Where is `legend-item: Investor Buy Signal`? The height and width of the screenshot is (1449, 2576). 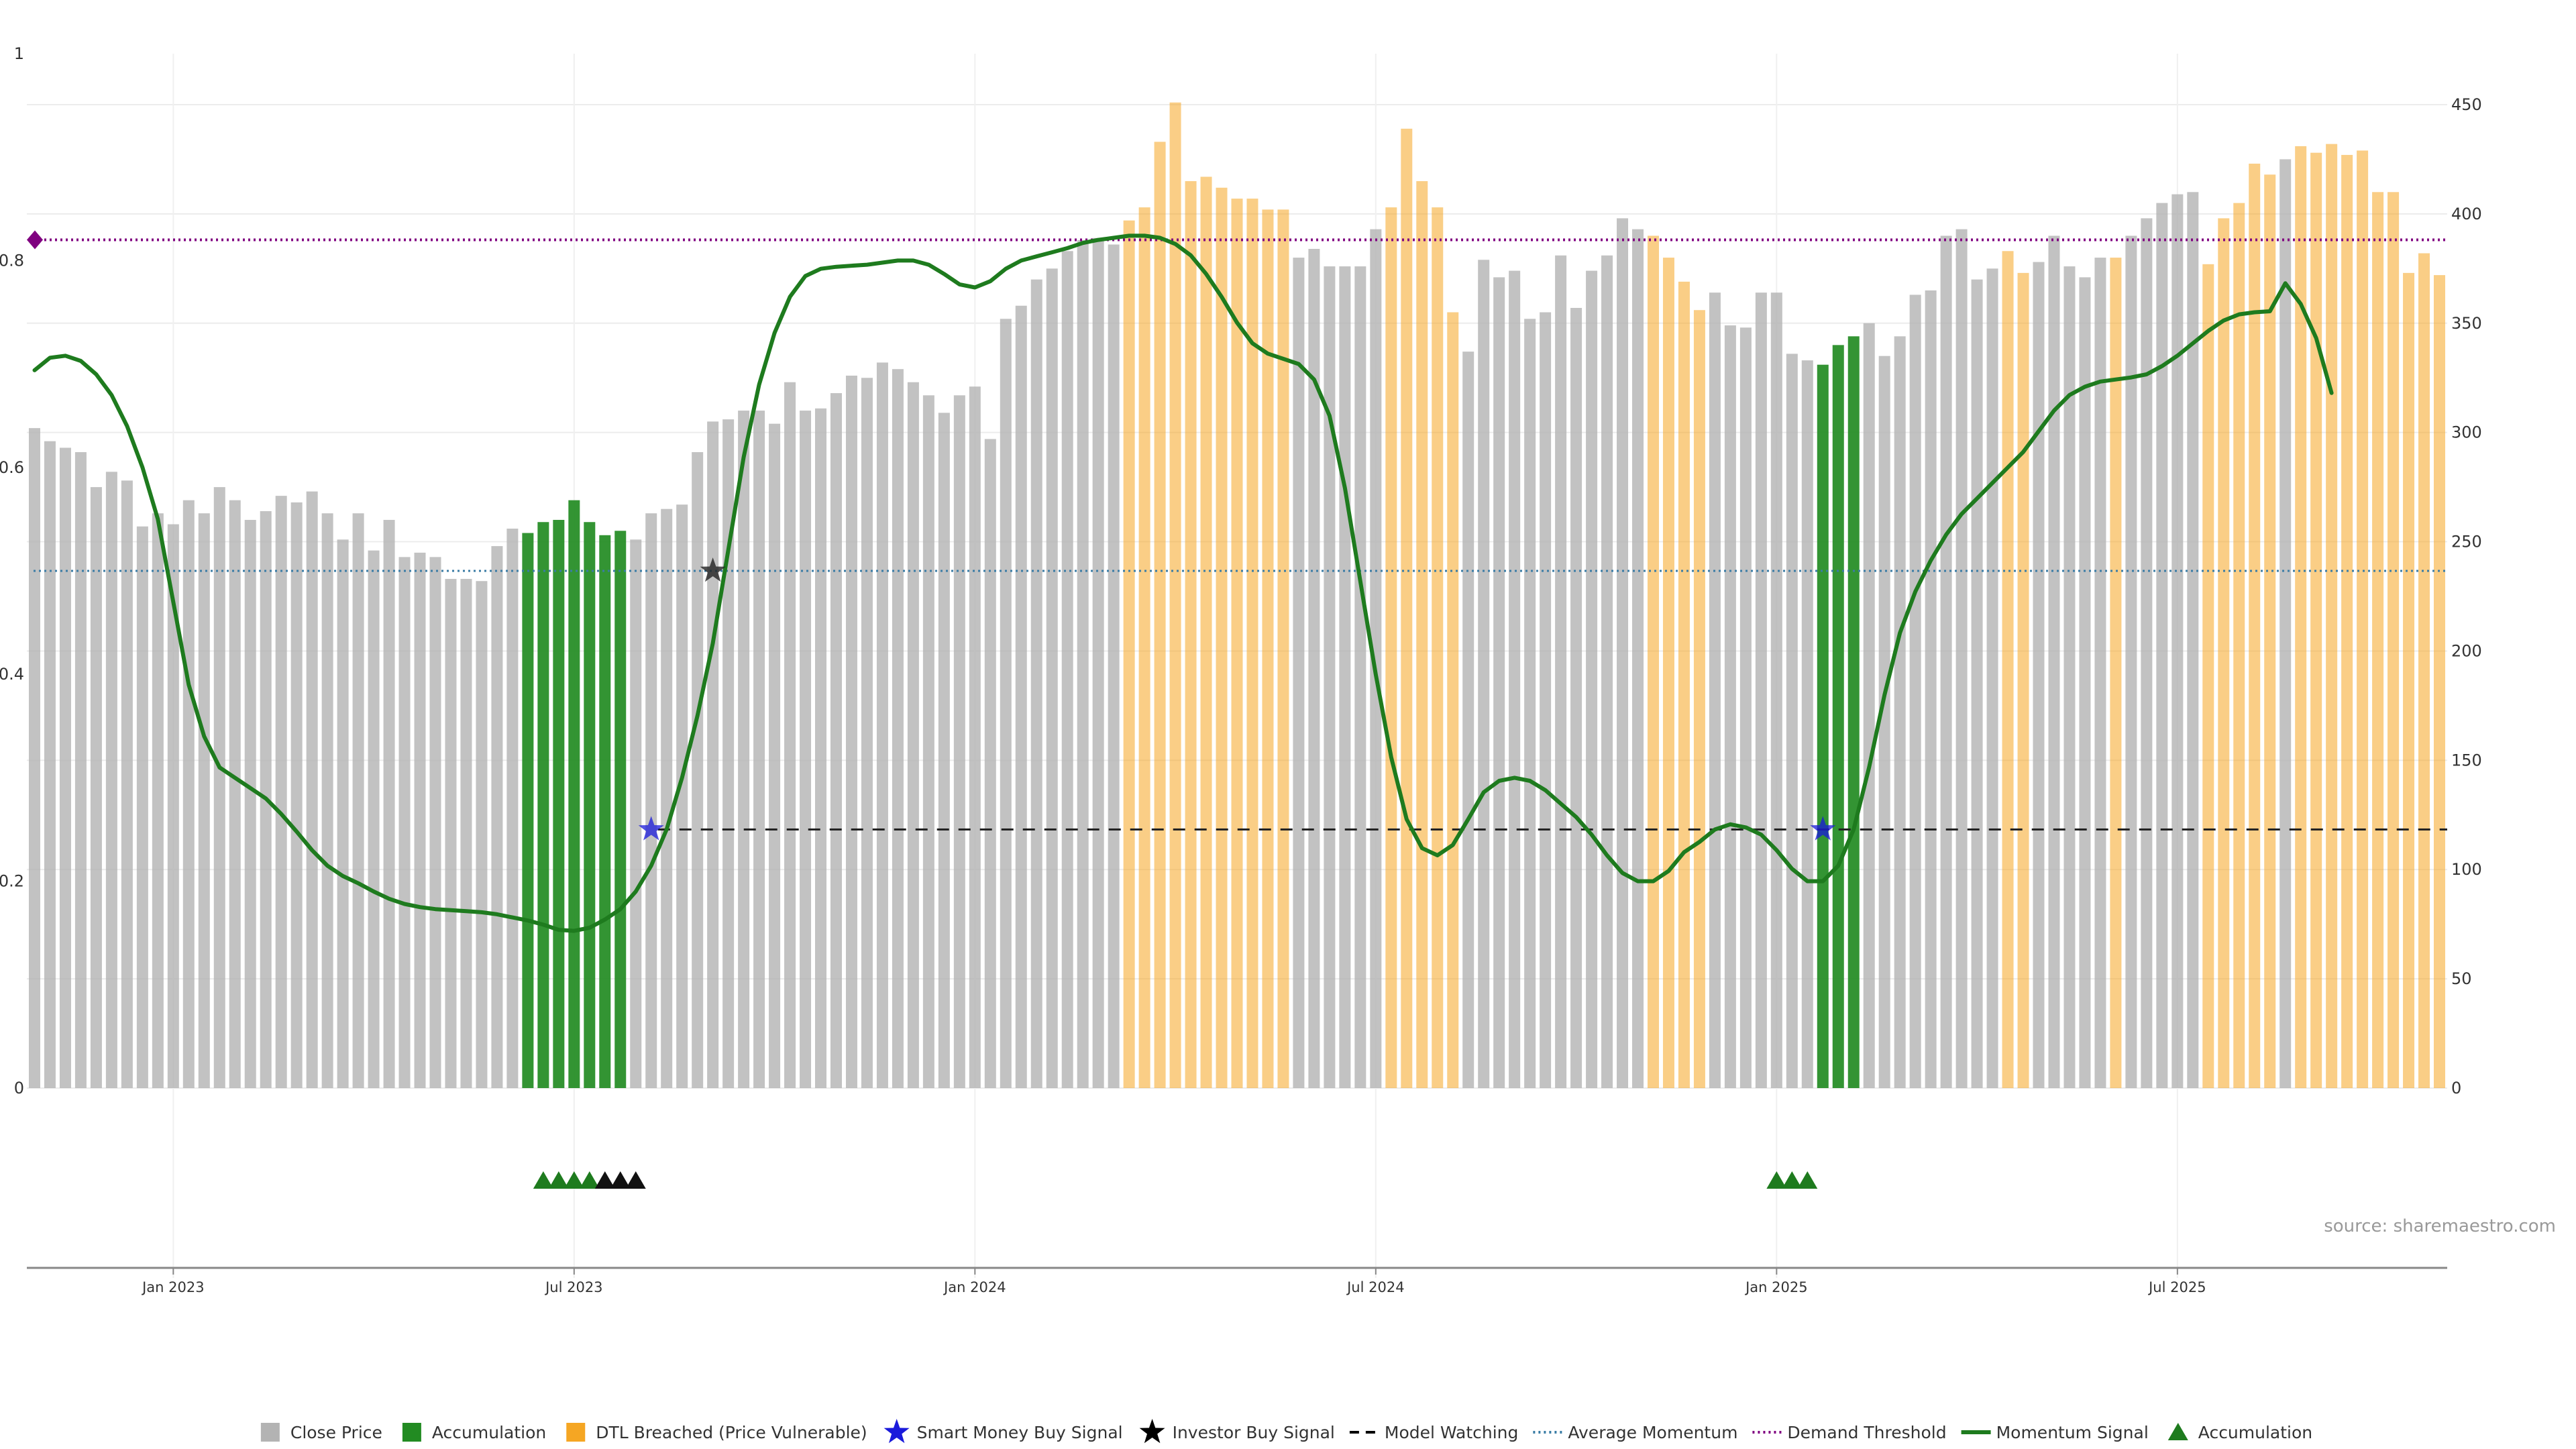
legend-item: Investor Buy Signal is located at coordinates (1237, 1431).